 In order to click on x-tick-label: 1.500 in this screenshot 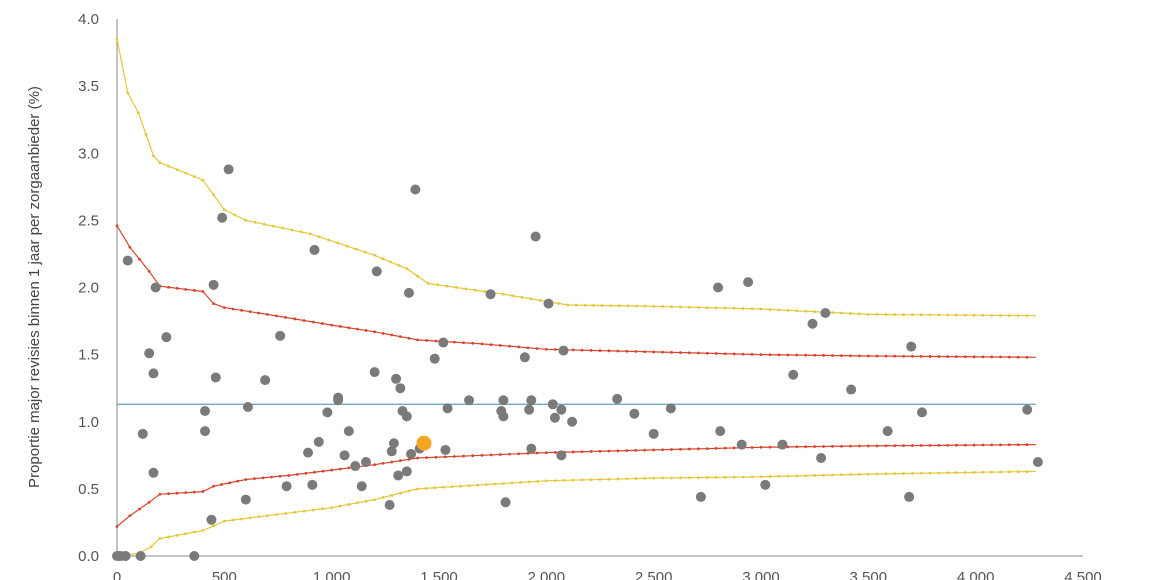, I will do `click(439, 574)`.